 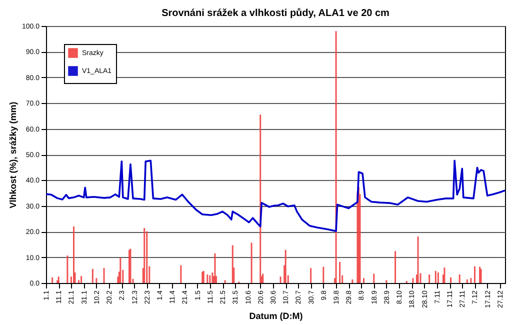 What do you see at coordinates (276, 316) in the screenshot?
I see `x-axis-title: Datum (D:M)` at bounding box center [276, 316].